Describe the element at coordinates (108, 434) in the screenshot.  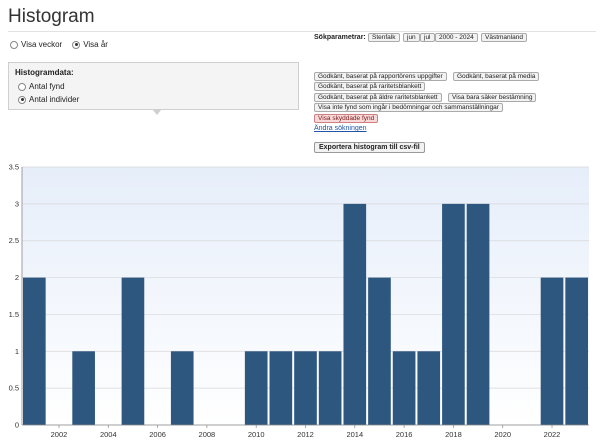
I see `x-tick-label: 2004` at that location.